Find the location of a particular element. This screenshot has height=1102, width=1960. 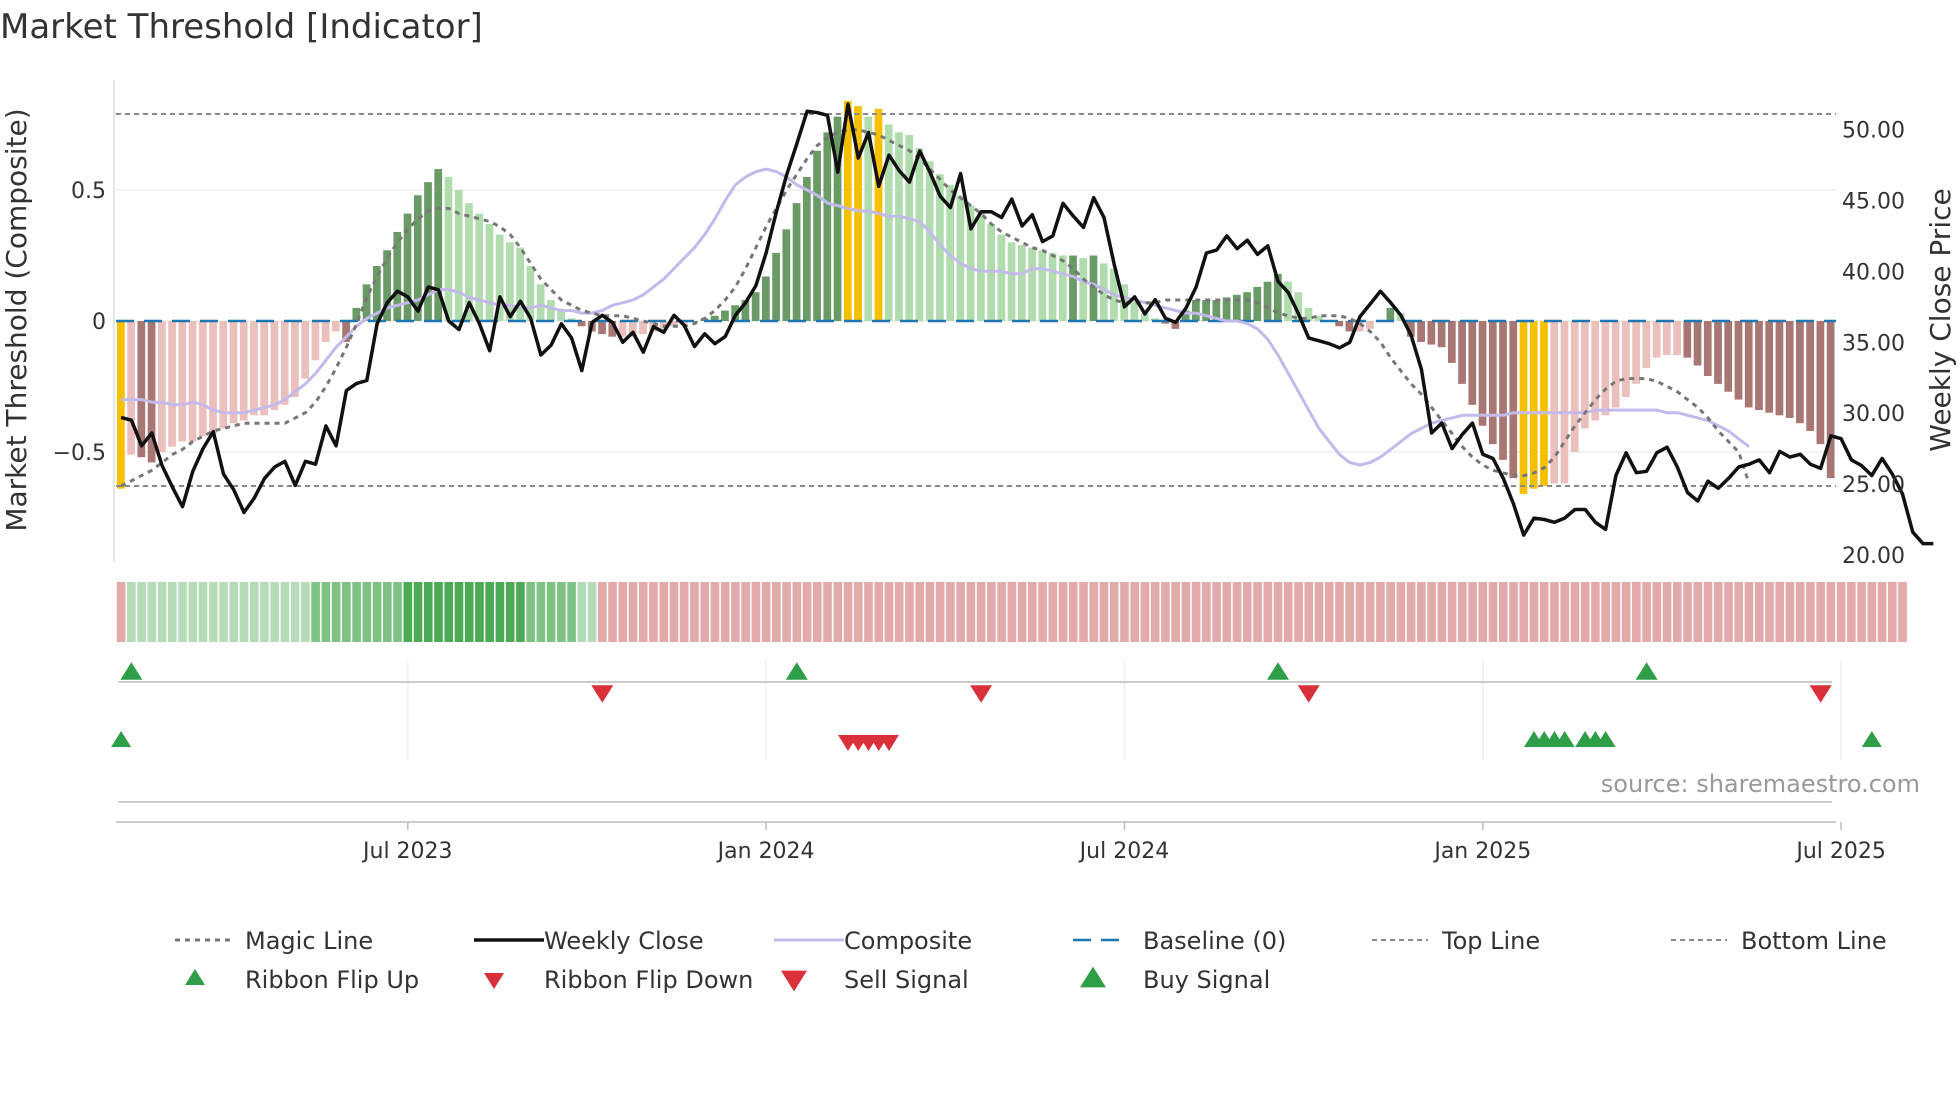

legend-item-close: Weekly Close is located at coordinates (589, 941).